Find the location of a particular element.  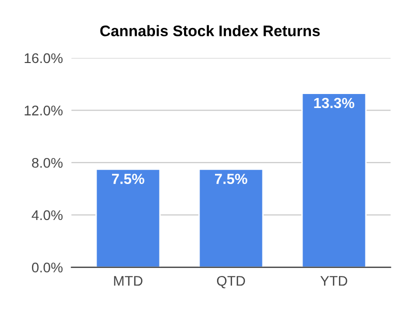

y-tick-label: 8.0% is located at coordinates (47, 163).